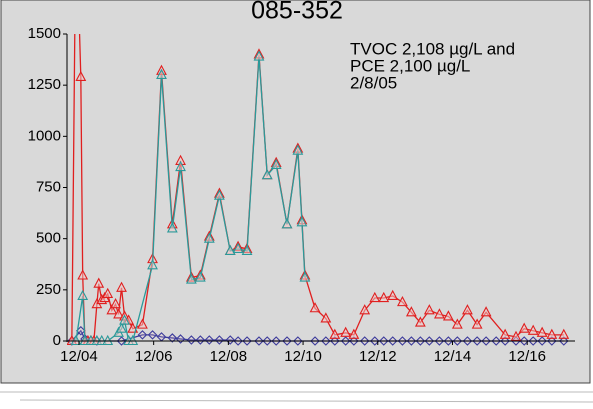 Image resolution: width=593 pixels, height=409 pixels. I want to click on y-tick-label: 750, so click(48, 186).